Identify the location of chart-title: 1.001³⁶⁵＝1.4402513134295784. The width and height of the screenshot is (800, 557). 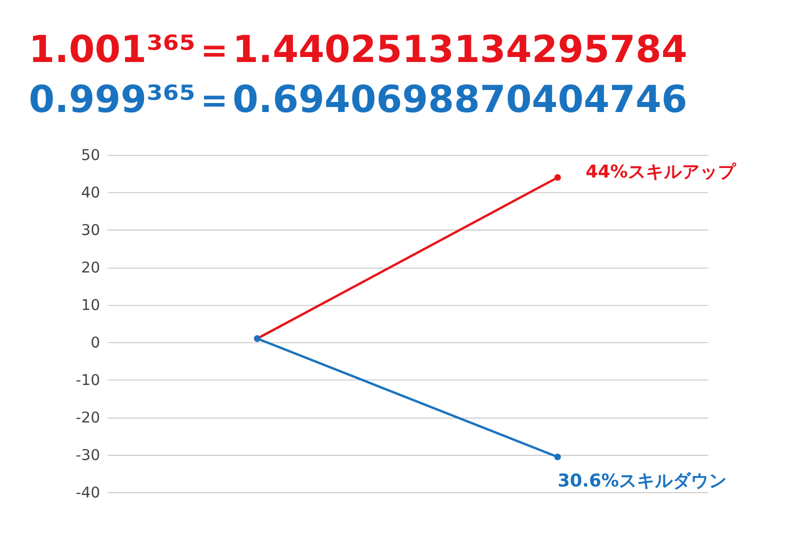
(358, 48).